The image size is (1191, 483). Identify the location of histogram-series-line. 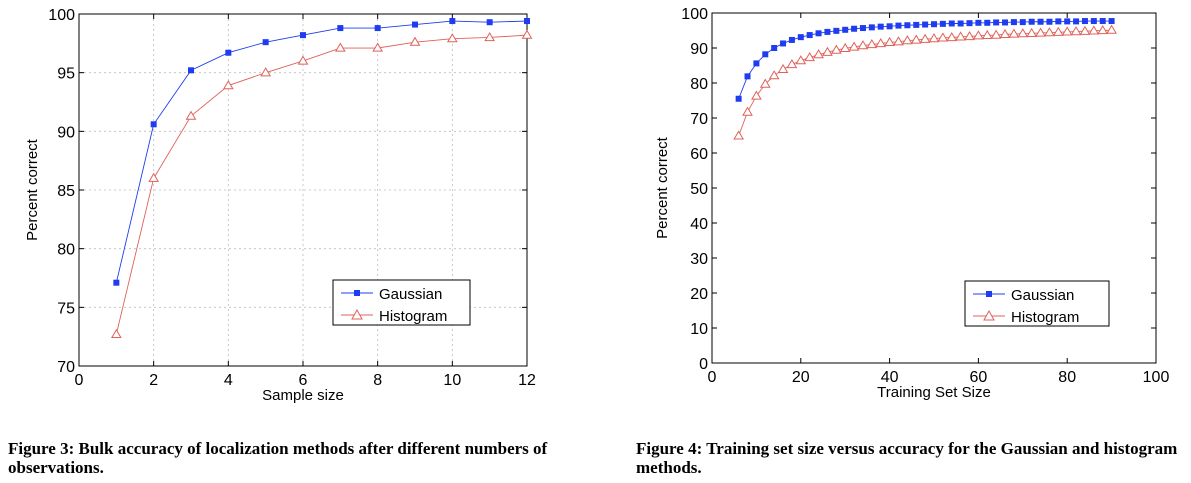
(925, 83).